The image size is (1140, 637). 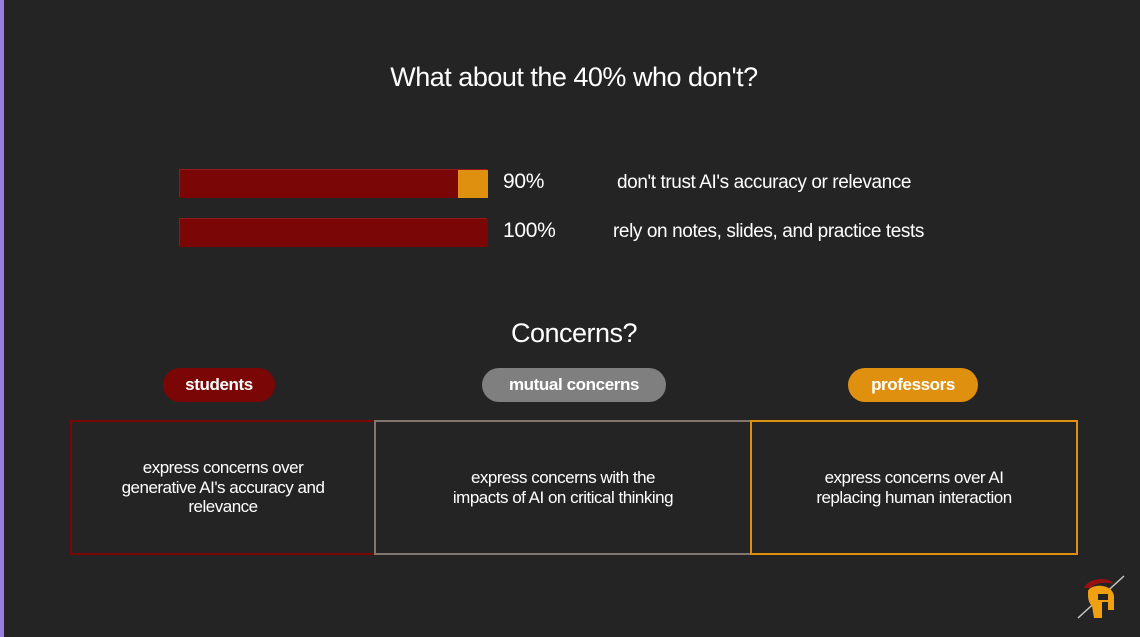 I want to click on section-title: Concerns?, so click(x=574, y=333).